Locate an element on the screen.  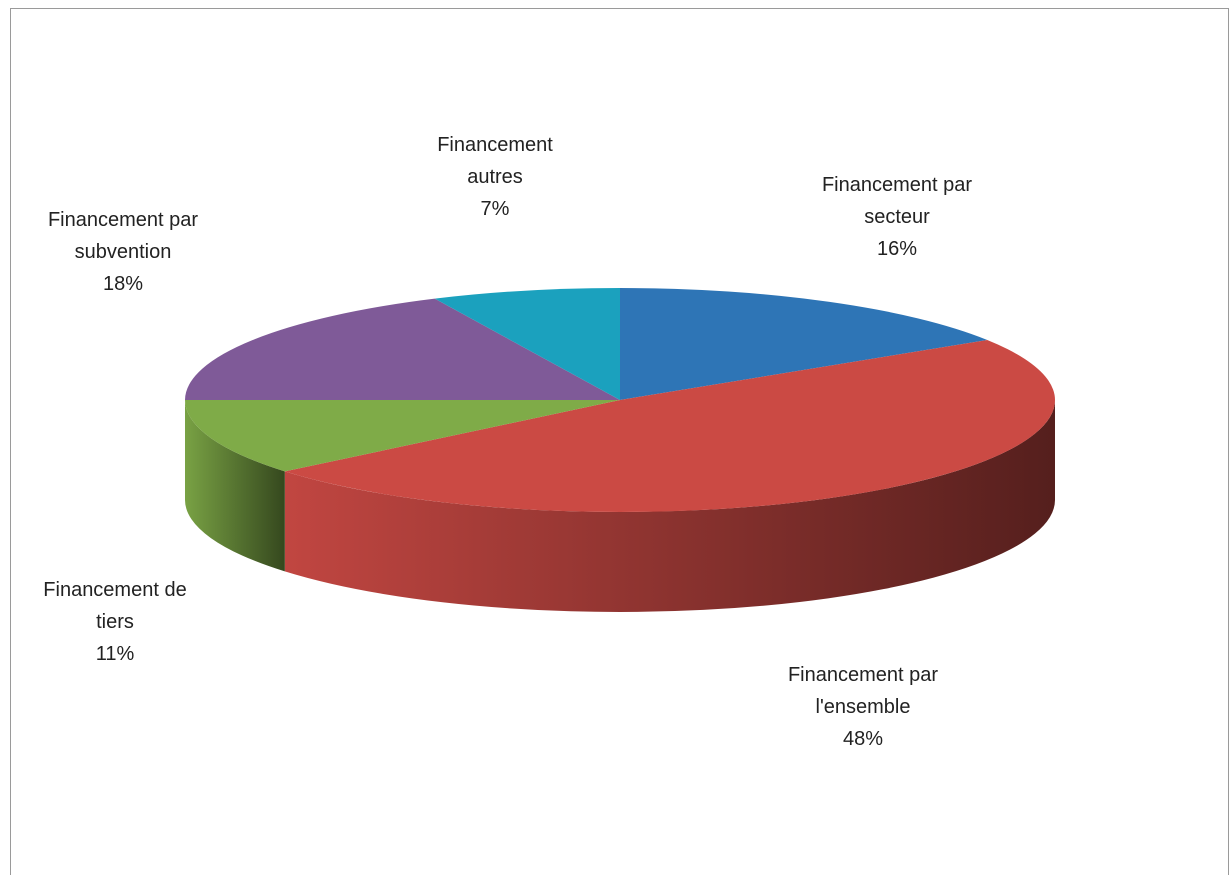
data-label: Financement par l'ensemble 48% is located at coordinates (863, 707).